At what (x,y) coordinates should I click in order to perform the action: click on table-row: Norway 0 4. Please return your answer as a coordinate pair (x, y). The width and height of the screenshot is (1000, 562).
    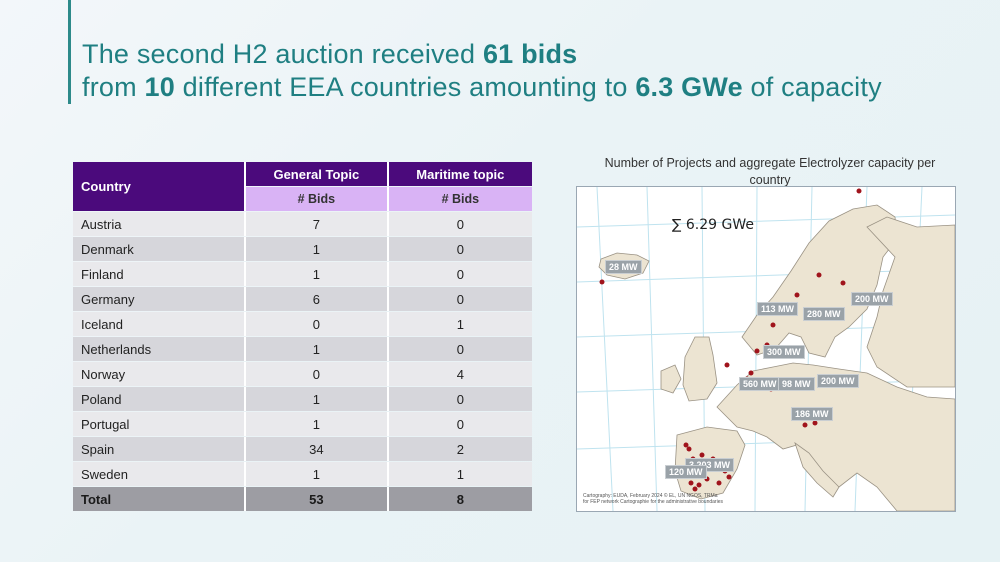
    Looking at the image, I should click on (302, 374).